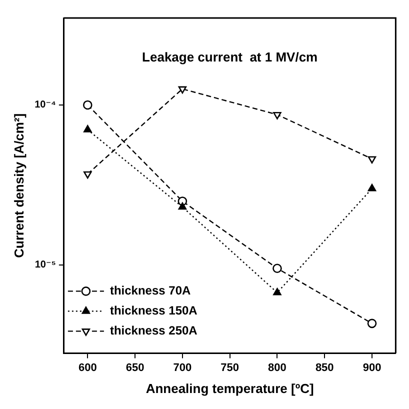  What do you see at coordinates (154, 331) in the screenshot?
I see `legend-label: thickness 250A` at bounding box center [154, 331].